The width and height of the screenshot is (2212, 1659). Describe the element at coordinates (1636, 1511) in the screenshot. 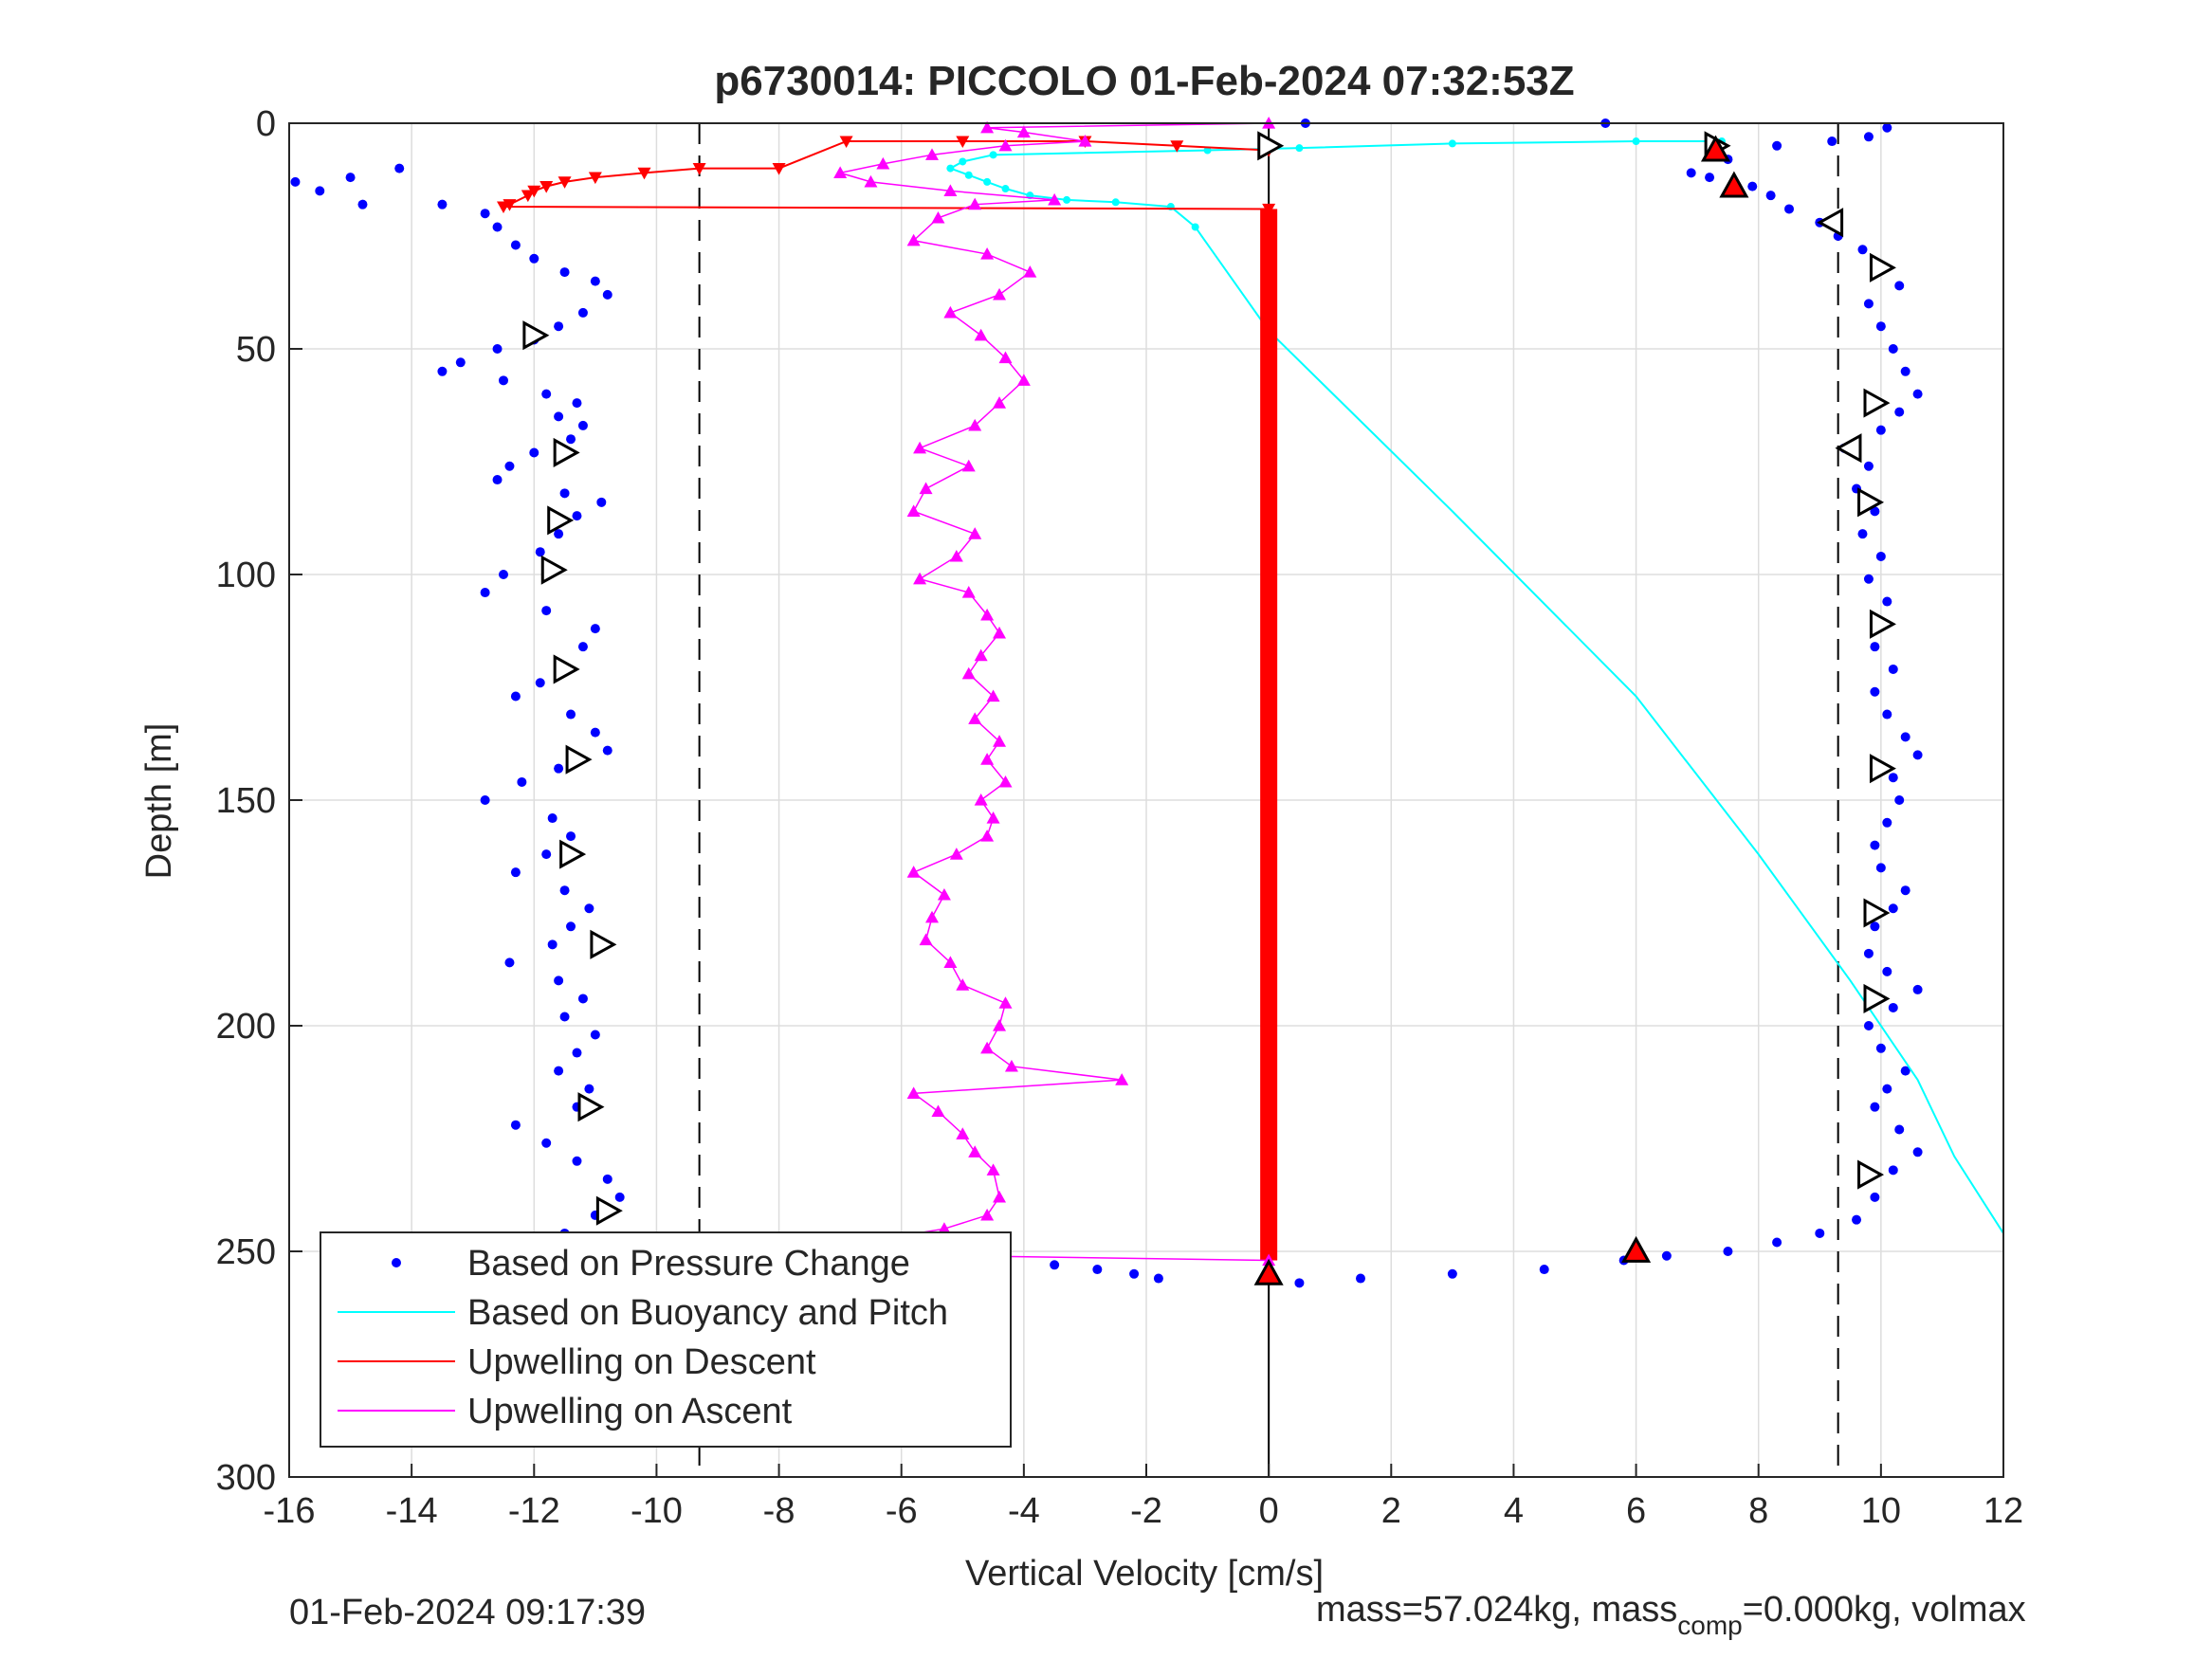

I see `x-tick-label: 6` at that location.